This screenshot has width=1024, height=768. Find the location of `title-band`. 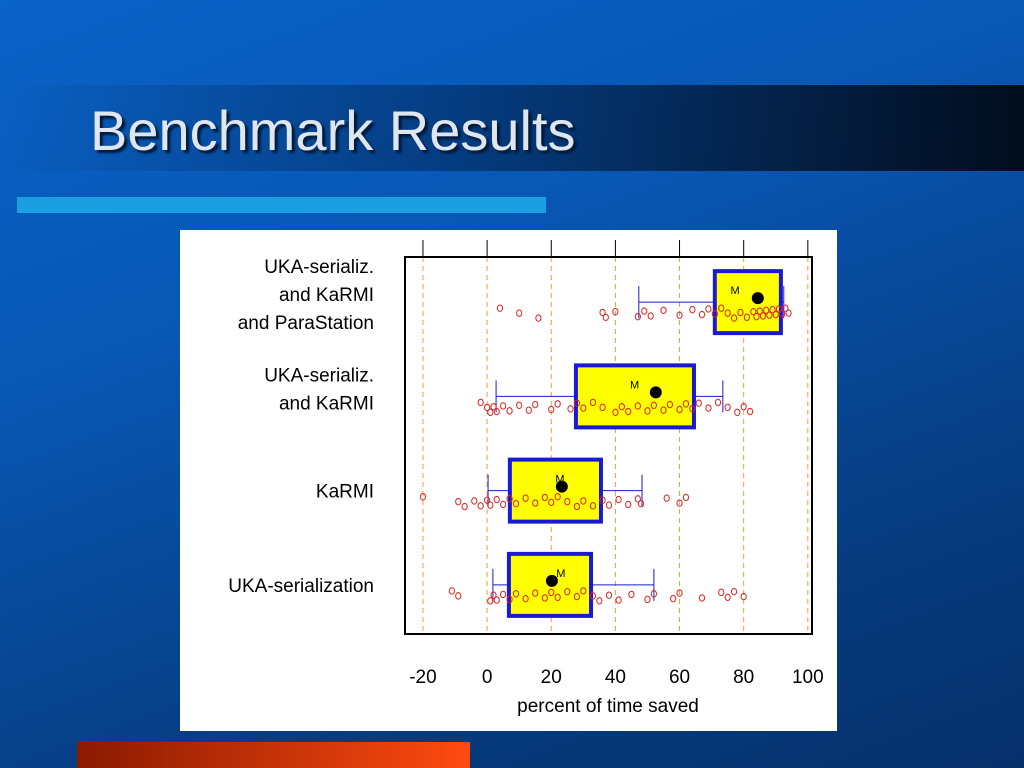

title-band is located at coordinates (512, 128).